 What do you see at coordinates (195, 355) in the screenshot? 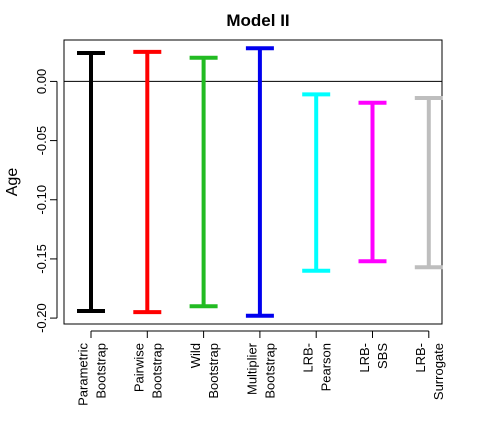
I see `x-category-label: Wild` at bounding box center [195, 355].